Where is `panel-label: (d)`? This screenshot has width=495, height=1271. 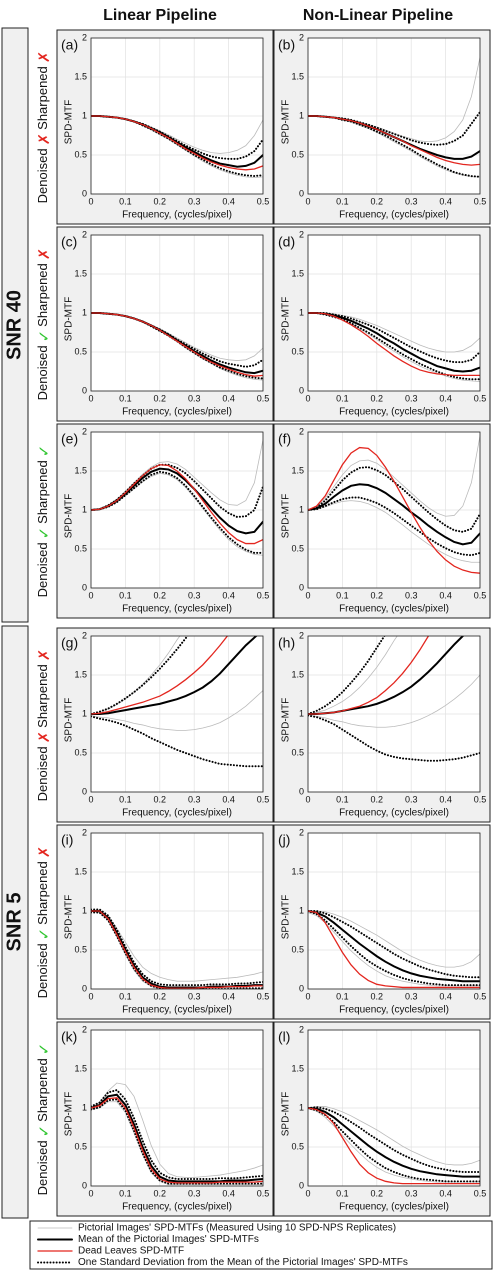
panel-label: (d) is located at coordinates (286, 242).